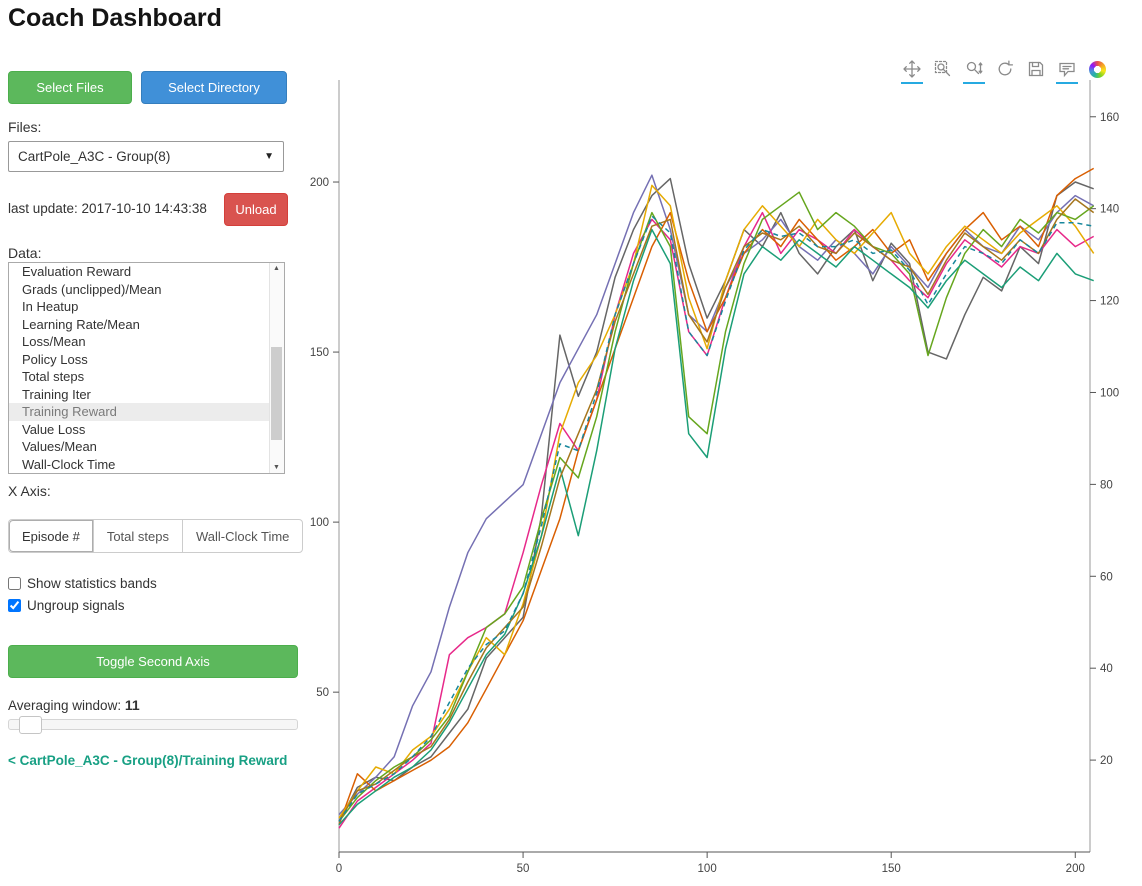 Image resolution: width=1142 pixels, height=886 pixels. What do you see at coordinates (276, 393) in the screenshot?
I see `scrollbar-thumb` at bounding box center [276, 393].